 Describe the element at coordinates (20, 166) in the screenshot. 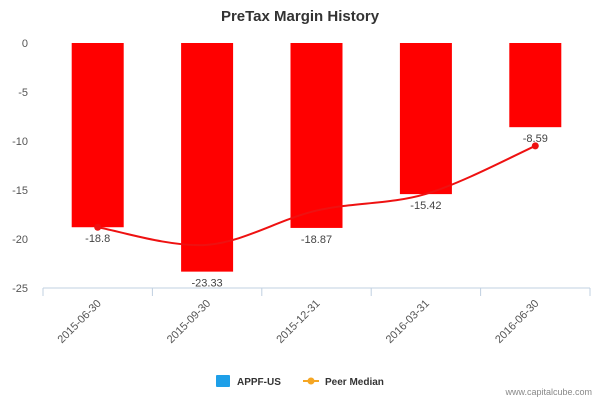

I see `y-axis: 0 -5 -10 -15 -20 -25` at that location.